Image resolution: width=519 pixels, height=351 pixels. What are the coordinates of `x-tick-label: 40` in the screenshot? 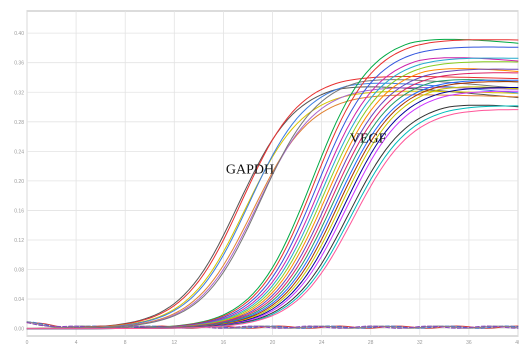 It's located at (517, 343).